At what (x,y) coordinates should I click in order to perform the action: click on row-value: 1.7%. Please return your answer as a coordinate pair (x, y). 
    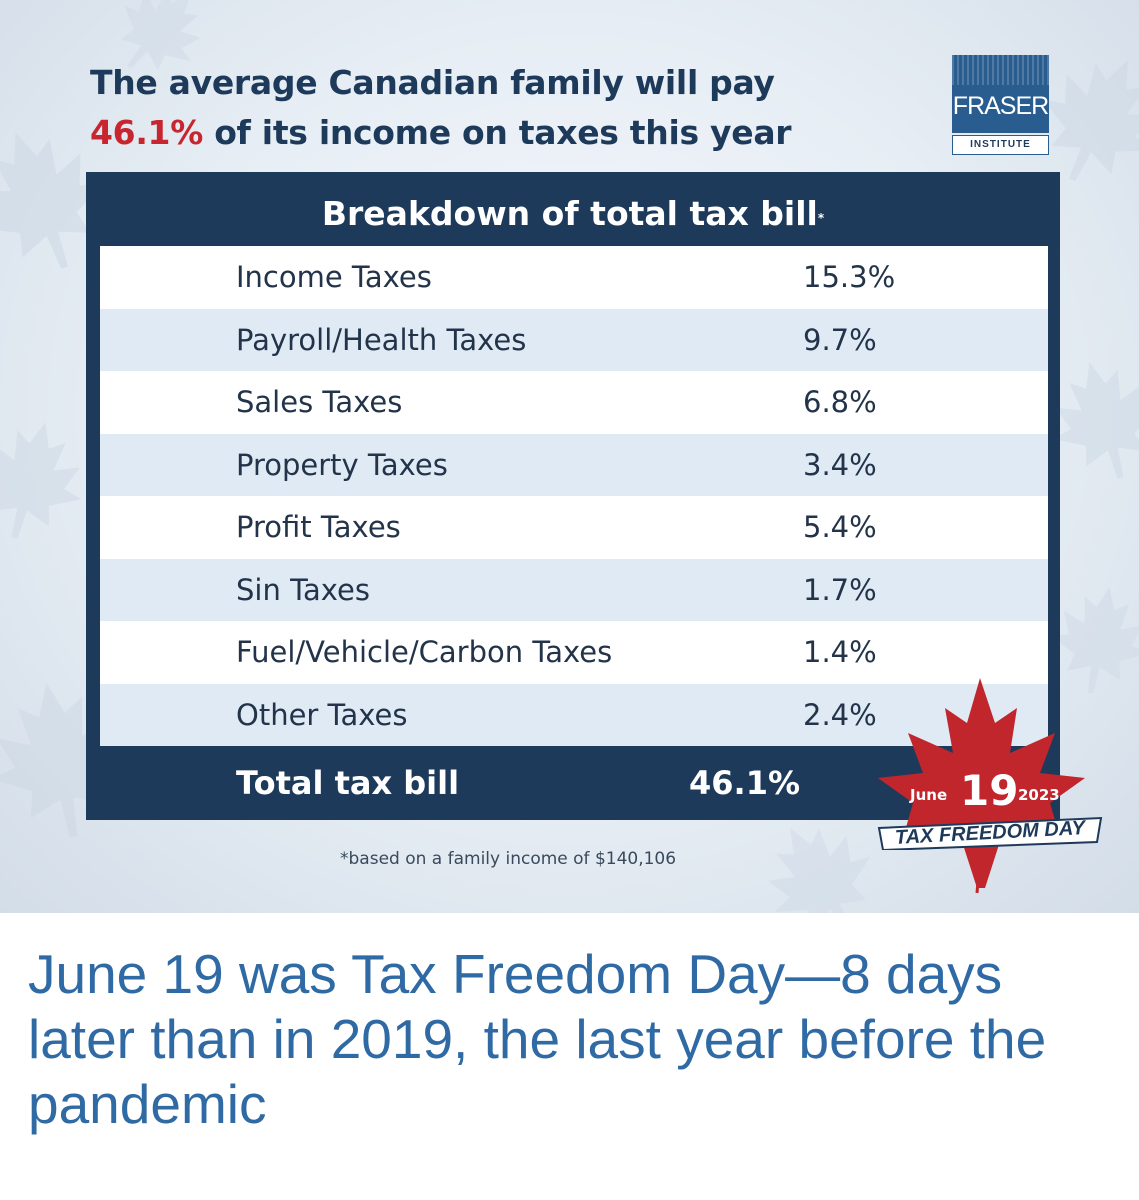
    Looking at the image, I should click on (840, 589).